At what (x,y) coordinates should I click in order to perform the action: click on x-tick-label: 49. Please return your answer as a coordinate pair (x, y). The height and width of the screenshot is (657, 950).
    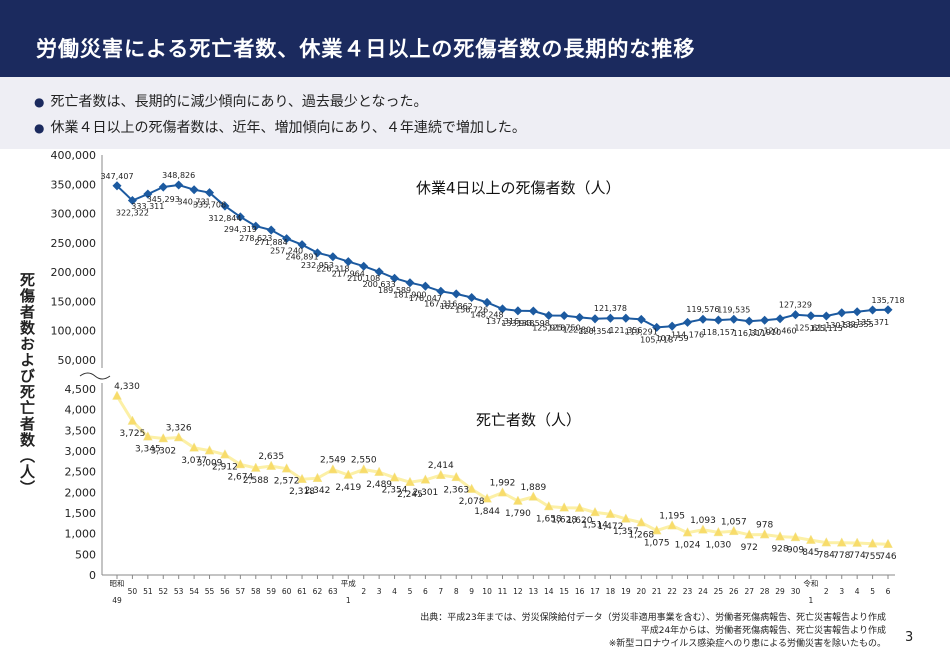
    Looking at the image, I should click on (117, 600).